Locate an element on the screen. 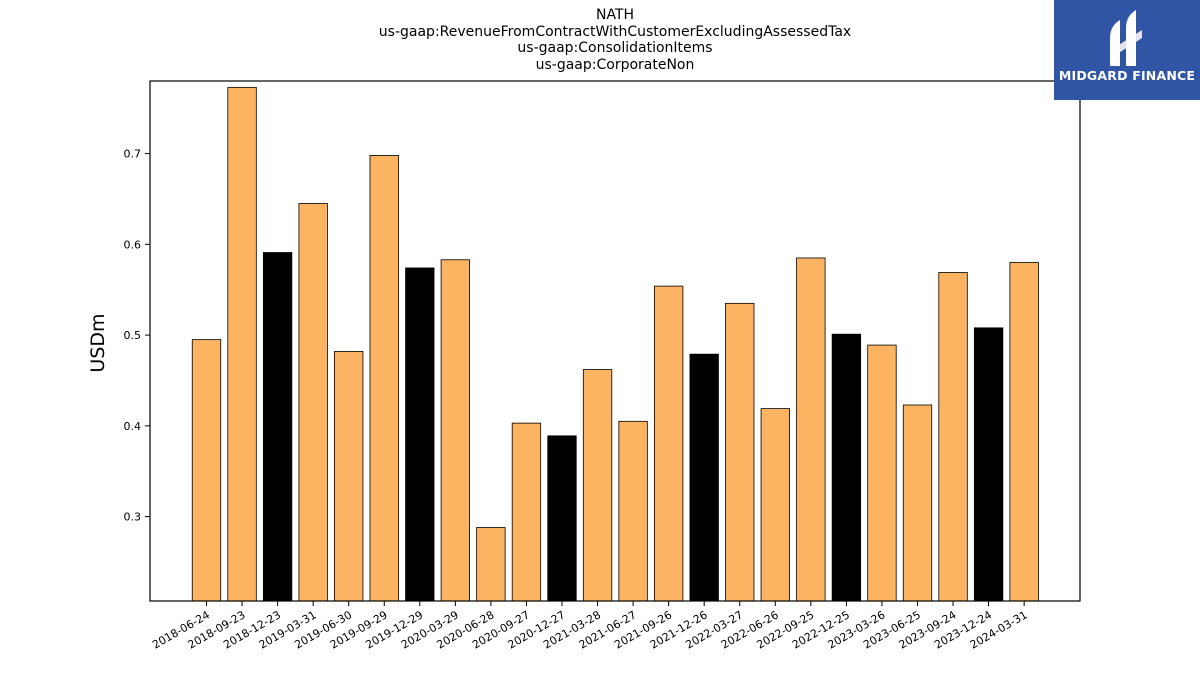 The height and width of the screenshot is (675, 1200). y-tick-label: 0.6 is located at coordinates (133, 244).